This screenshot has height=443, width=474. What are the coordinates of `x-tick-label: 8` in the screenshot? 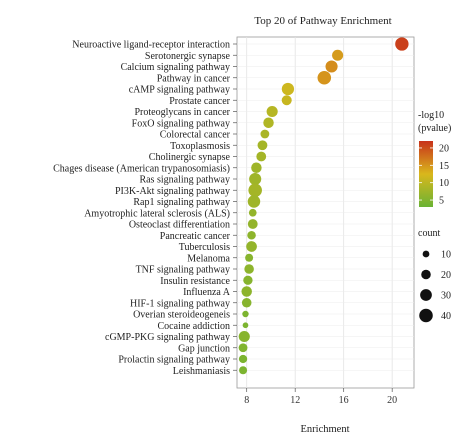 It's located at (246, 400).